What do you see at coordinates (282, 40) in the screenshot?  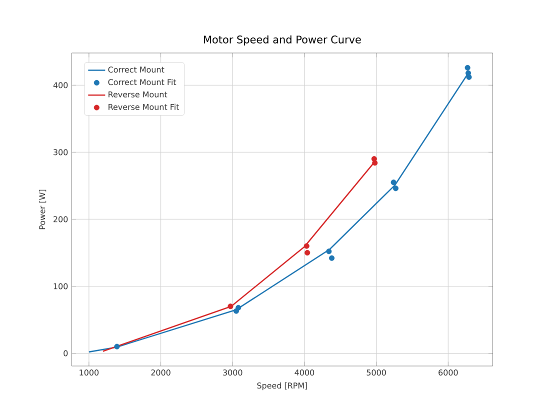 I see `chart-title: Motor Speed and Power Curve` at bounding box center [282, 40].